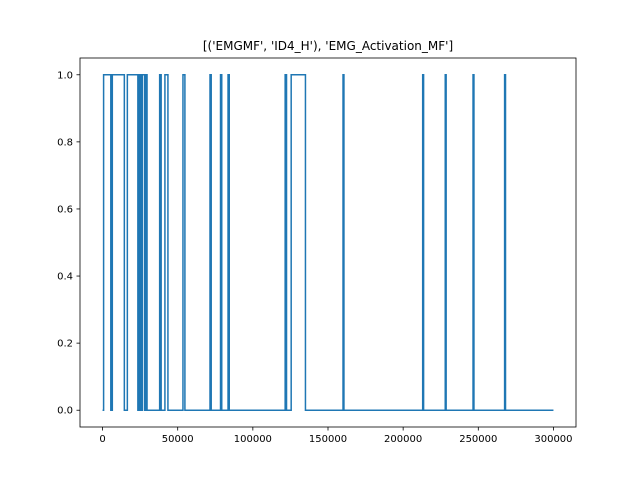  Describe the element at coordinates (65, 411) in the screenshot. I see `y-tick-label: 0.0` at that location.